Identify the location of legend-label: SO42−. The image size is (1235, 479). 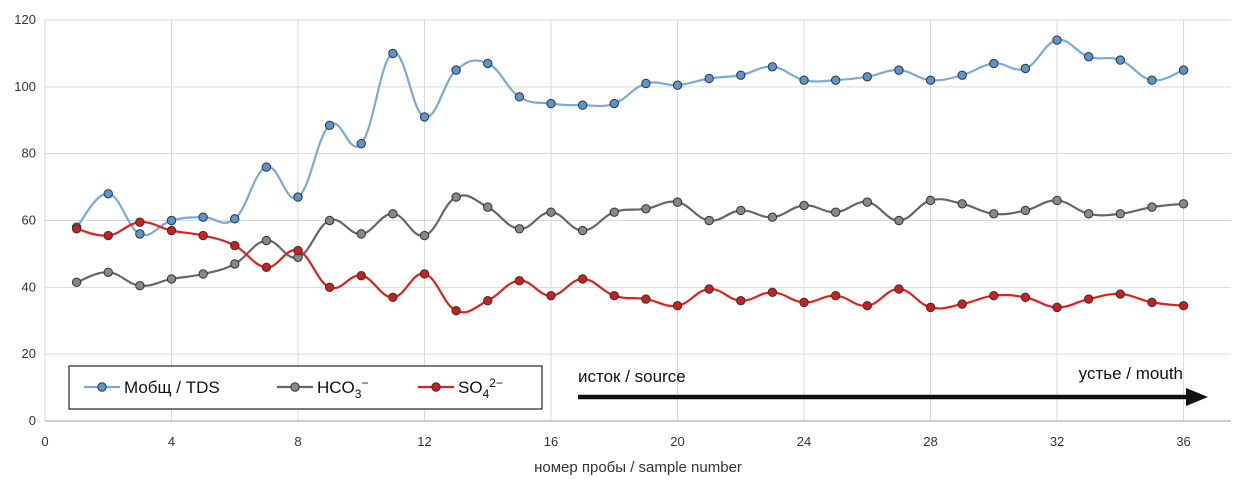
(480, 388).